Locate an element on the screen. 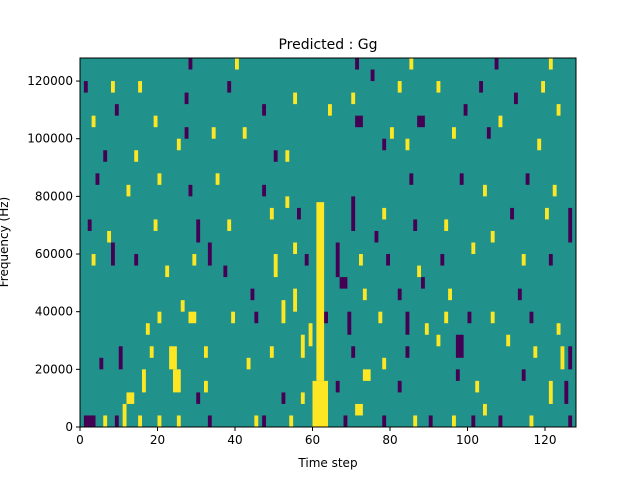  x-tick-label: 80 is located at coordinates (389, 440).